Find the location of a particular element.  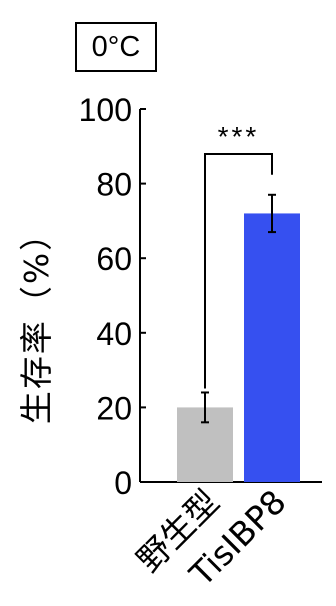

significance-annotation: *** is located at coordinates (238, 255).